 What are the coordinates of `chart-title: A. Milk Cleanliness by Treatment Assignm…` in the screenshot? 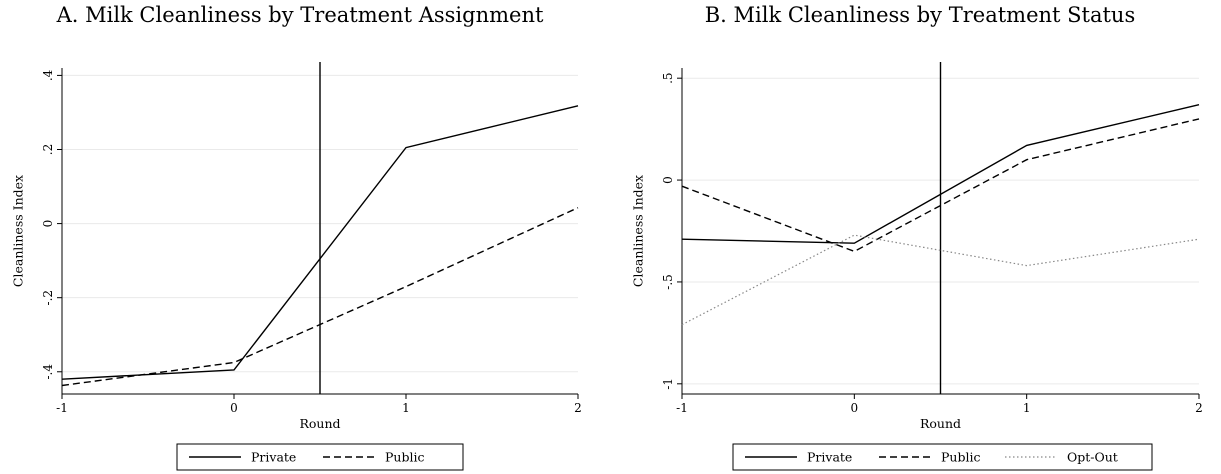 It's located at (300, 15).